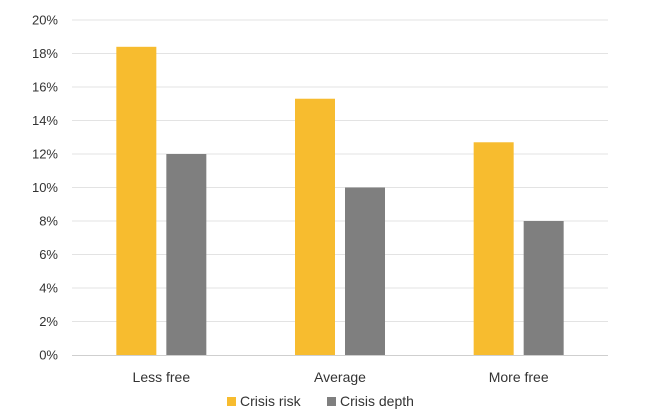  What do you see at coordinates (48, 221) in the screenshot?
I see `y-tick-label: 8%` at bounding box center [48, 221].